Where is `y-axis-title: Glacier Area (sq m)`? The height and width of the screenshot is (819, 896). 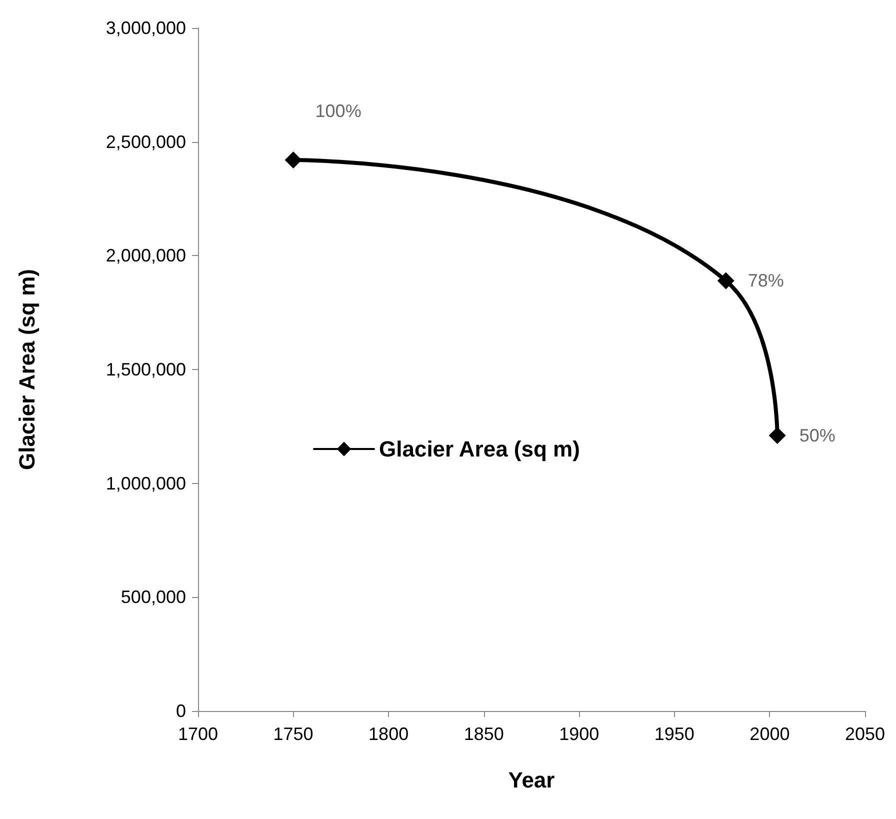 y-axis-title: Glacier Area (sq m) is located at coordinates (27, 369).